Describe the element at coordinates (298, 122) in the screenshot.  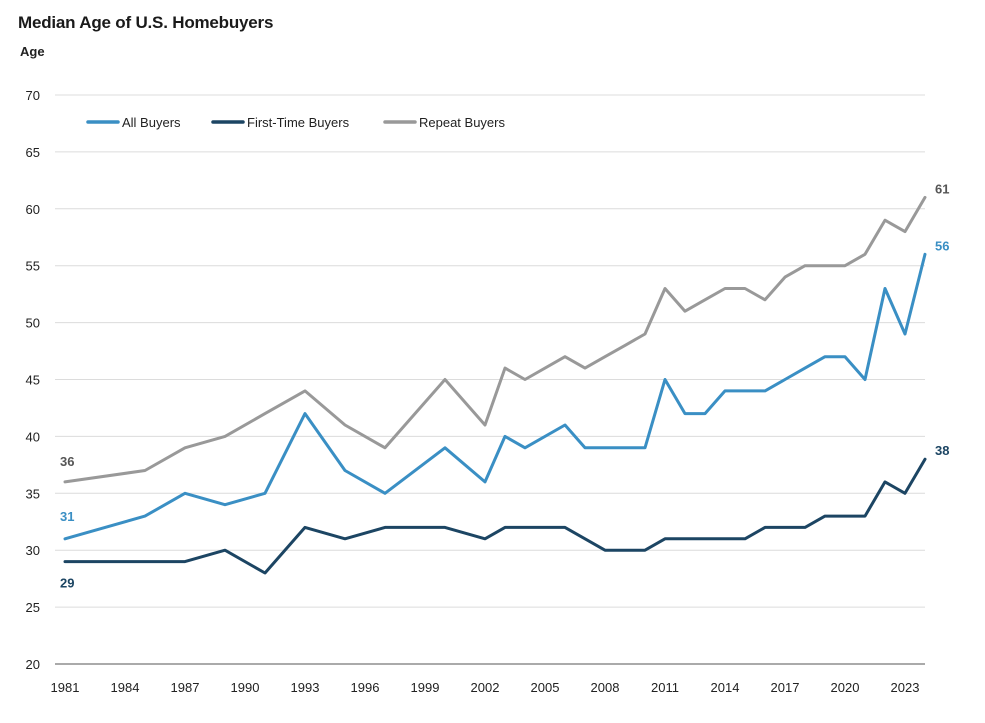
I see `legend-label: First-Time Buyers` at that location.